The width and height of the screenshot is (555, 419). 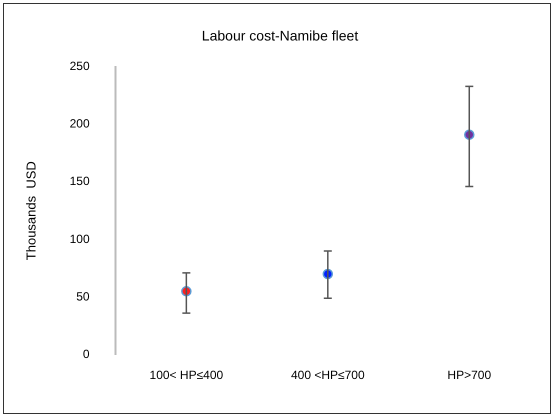 What do you see at coordinates (80, 181) in the screenshot?
I see `y-tick-label: 150` at bounding box center [80, 181].